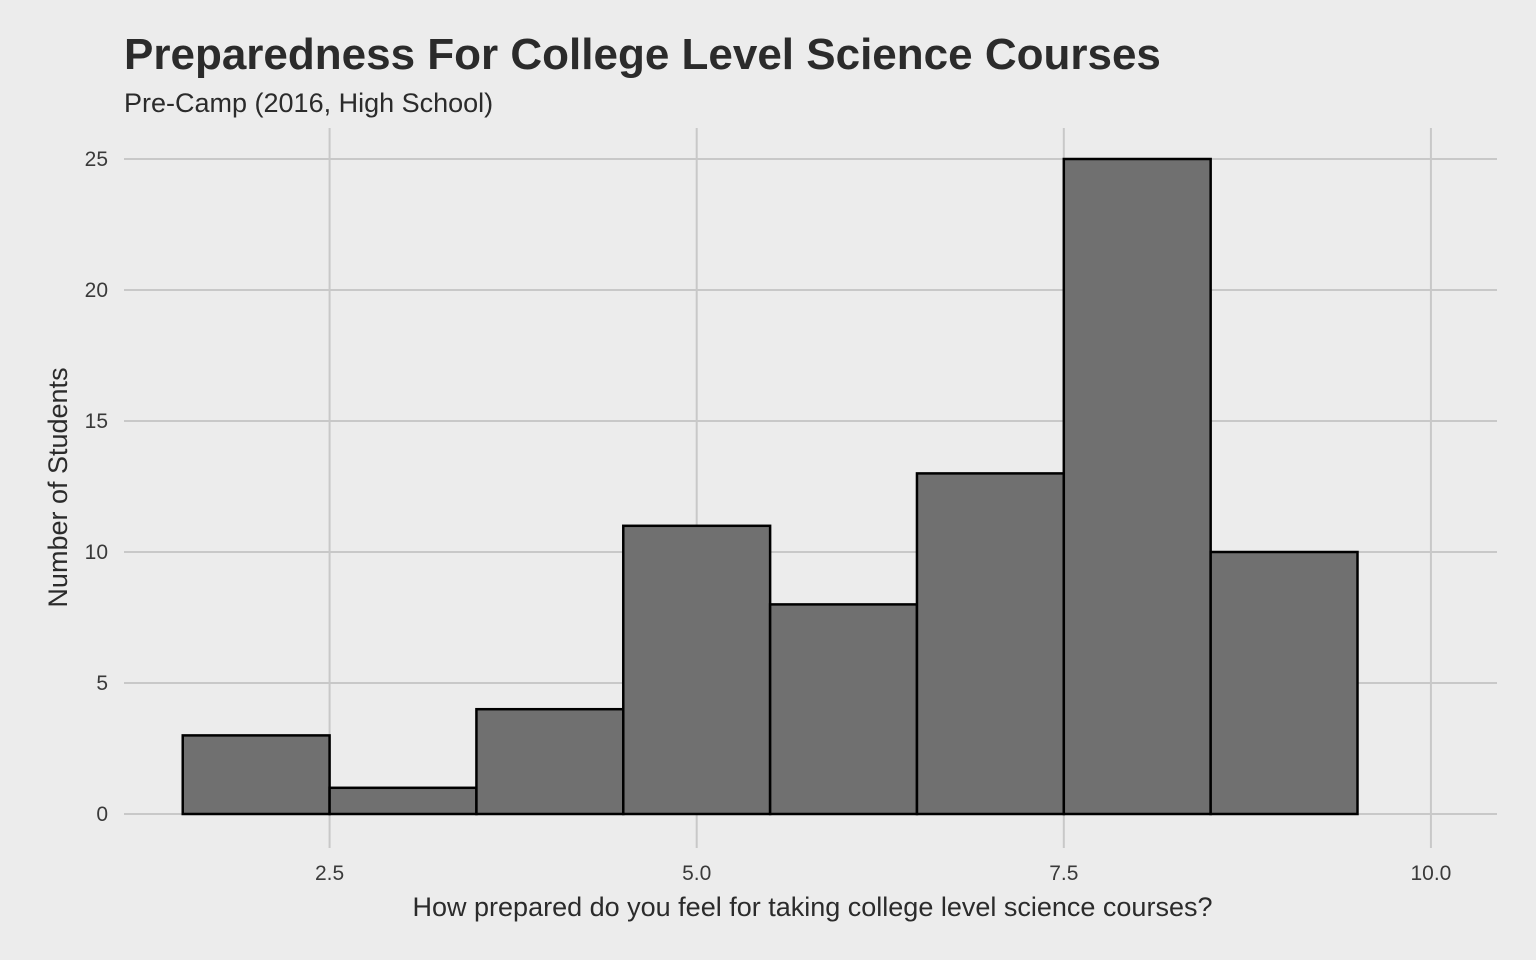  What do you see at coordinates (309, 103) in the screenshot?
I see `chart-subtitle: Pre-Camp (2016, High School)` at bounding box center [309, 103].